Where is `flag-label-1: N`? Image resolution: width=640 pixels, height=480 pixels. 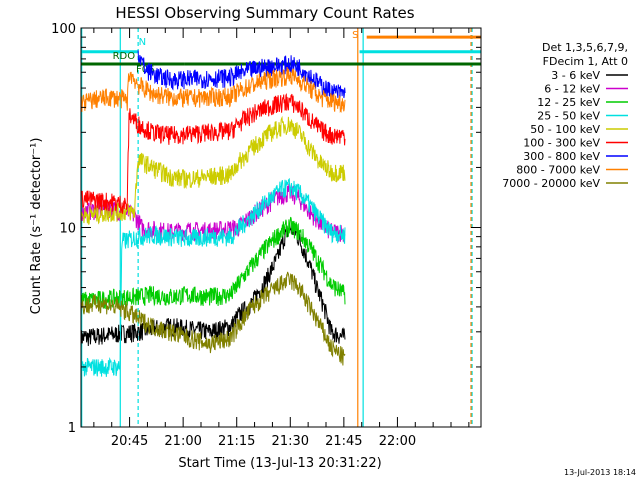 flag-label-1: N is located at coordinates (142, 42).